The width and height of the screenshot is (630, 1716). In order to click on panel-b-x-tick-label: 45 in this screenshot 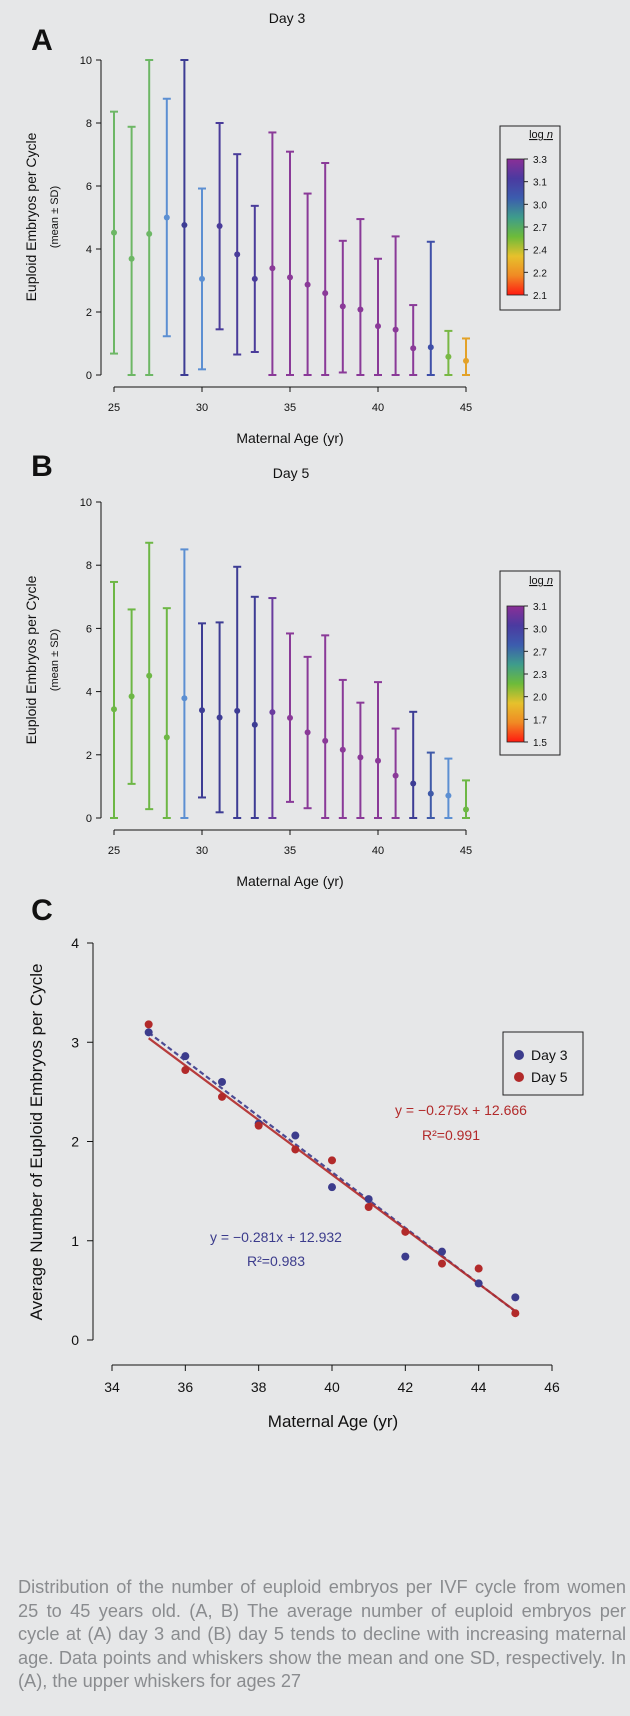, I will do `click(466, 851)`.